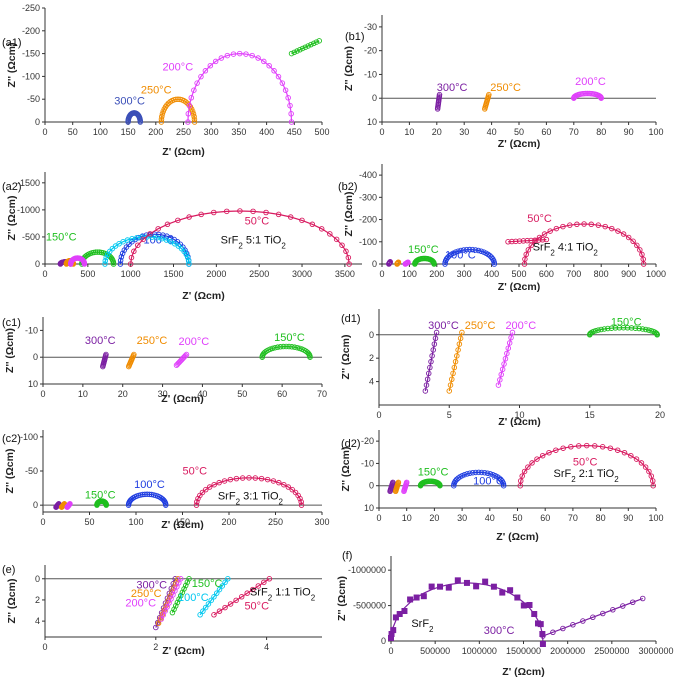 This screenshot has width=685, height=679. I want to click on series-150c: 150°C, so click(196, 596).